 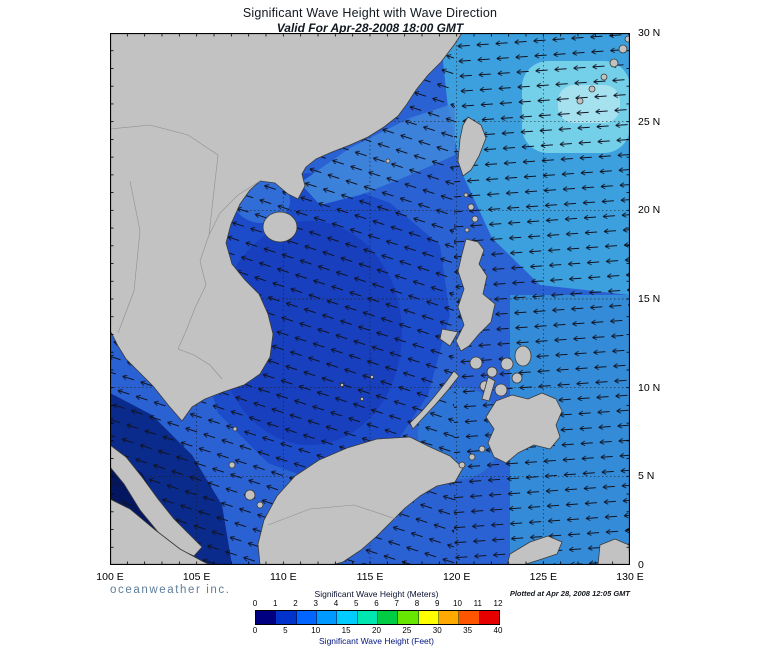 What do you see at coordinates (437, 603) in the screenshot?
I see `meters-tick: 9` at bounding box center [437, 603].